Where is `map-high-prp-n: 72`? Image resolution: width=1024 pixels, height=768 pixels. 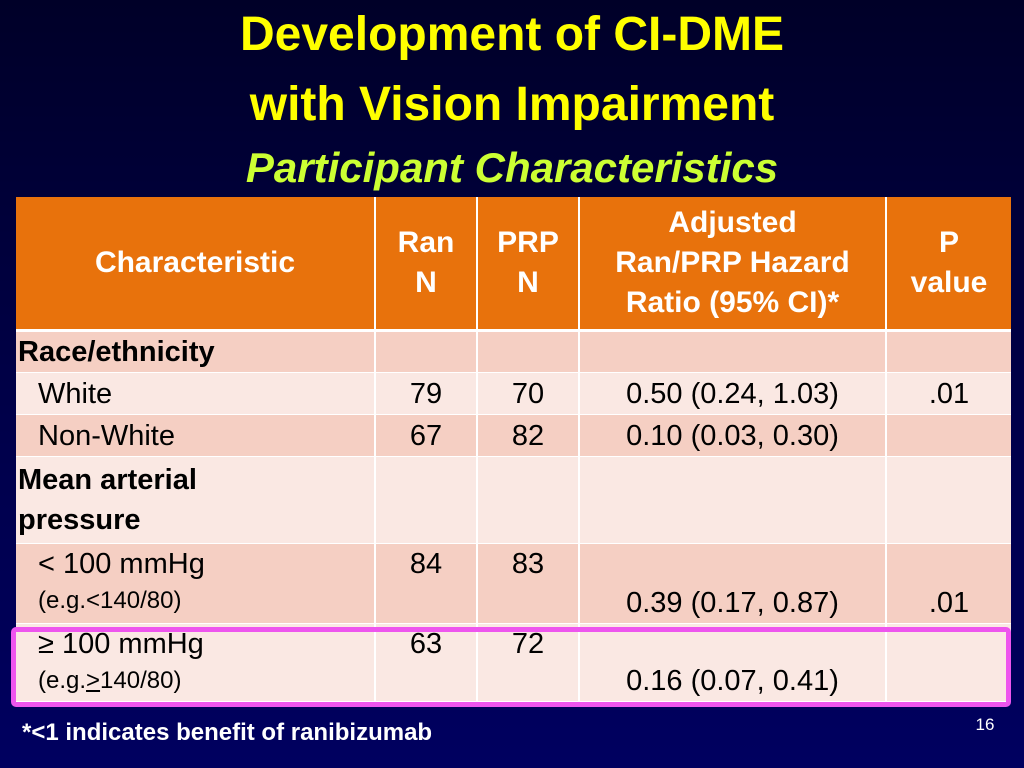 map-high-prp-n: 72 is located at coordinates (528, 662).